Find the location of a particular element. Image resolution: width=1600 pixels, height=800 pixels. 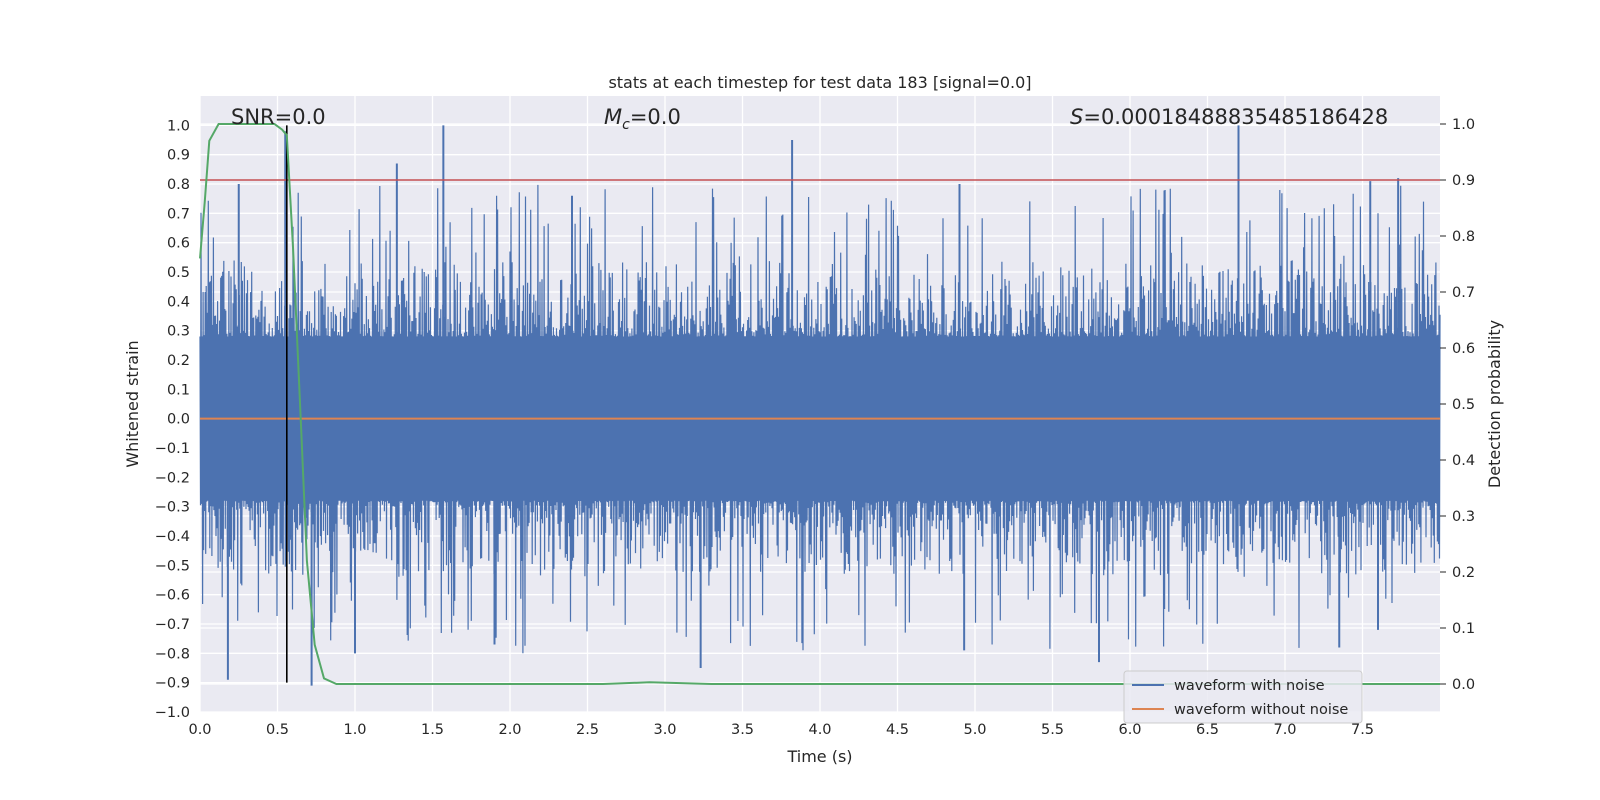

y-tick-label: 0.3 is located at coordinates (178, 332).